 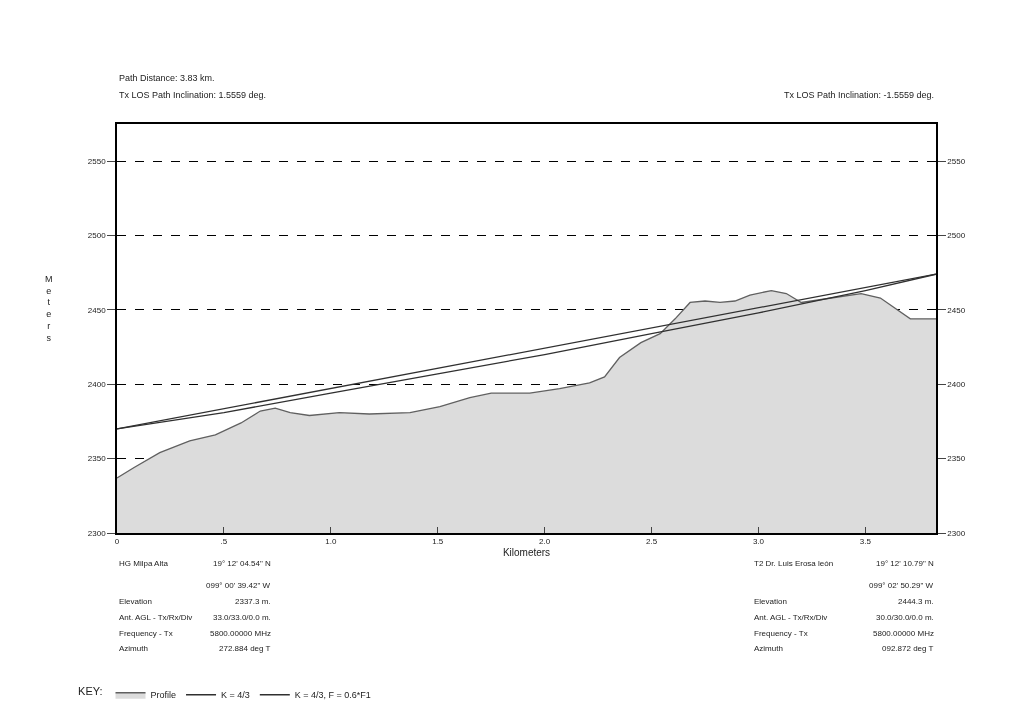 I want to click on y-tick-label: 2450, so click(x=97, y=310).